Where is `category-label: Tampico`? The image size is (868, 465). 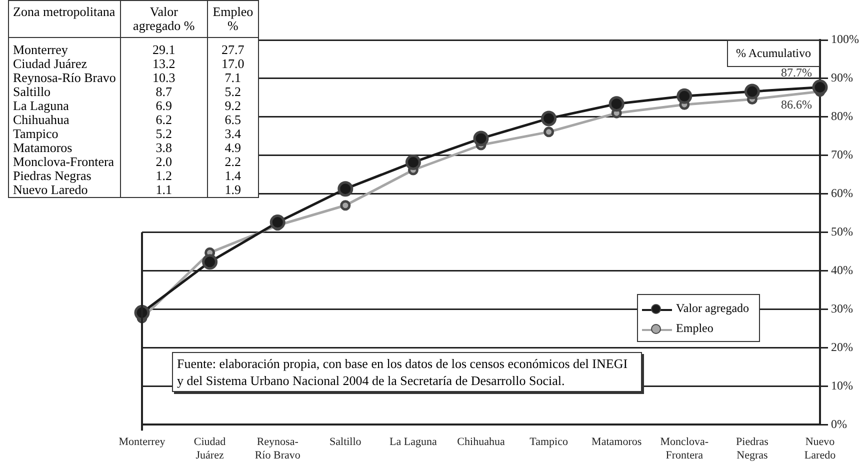 category-label: Tampico is located at coordinates (64, 133).